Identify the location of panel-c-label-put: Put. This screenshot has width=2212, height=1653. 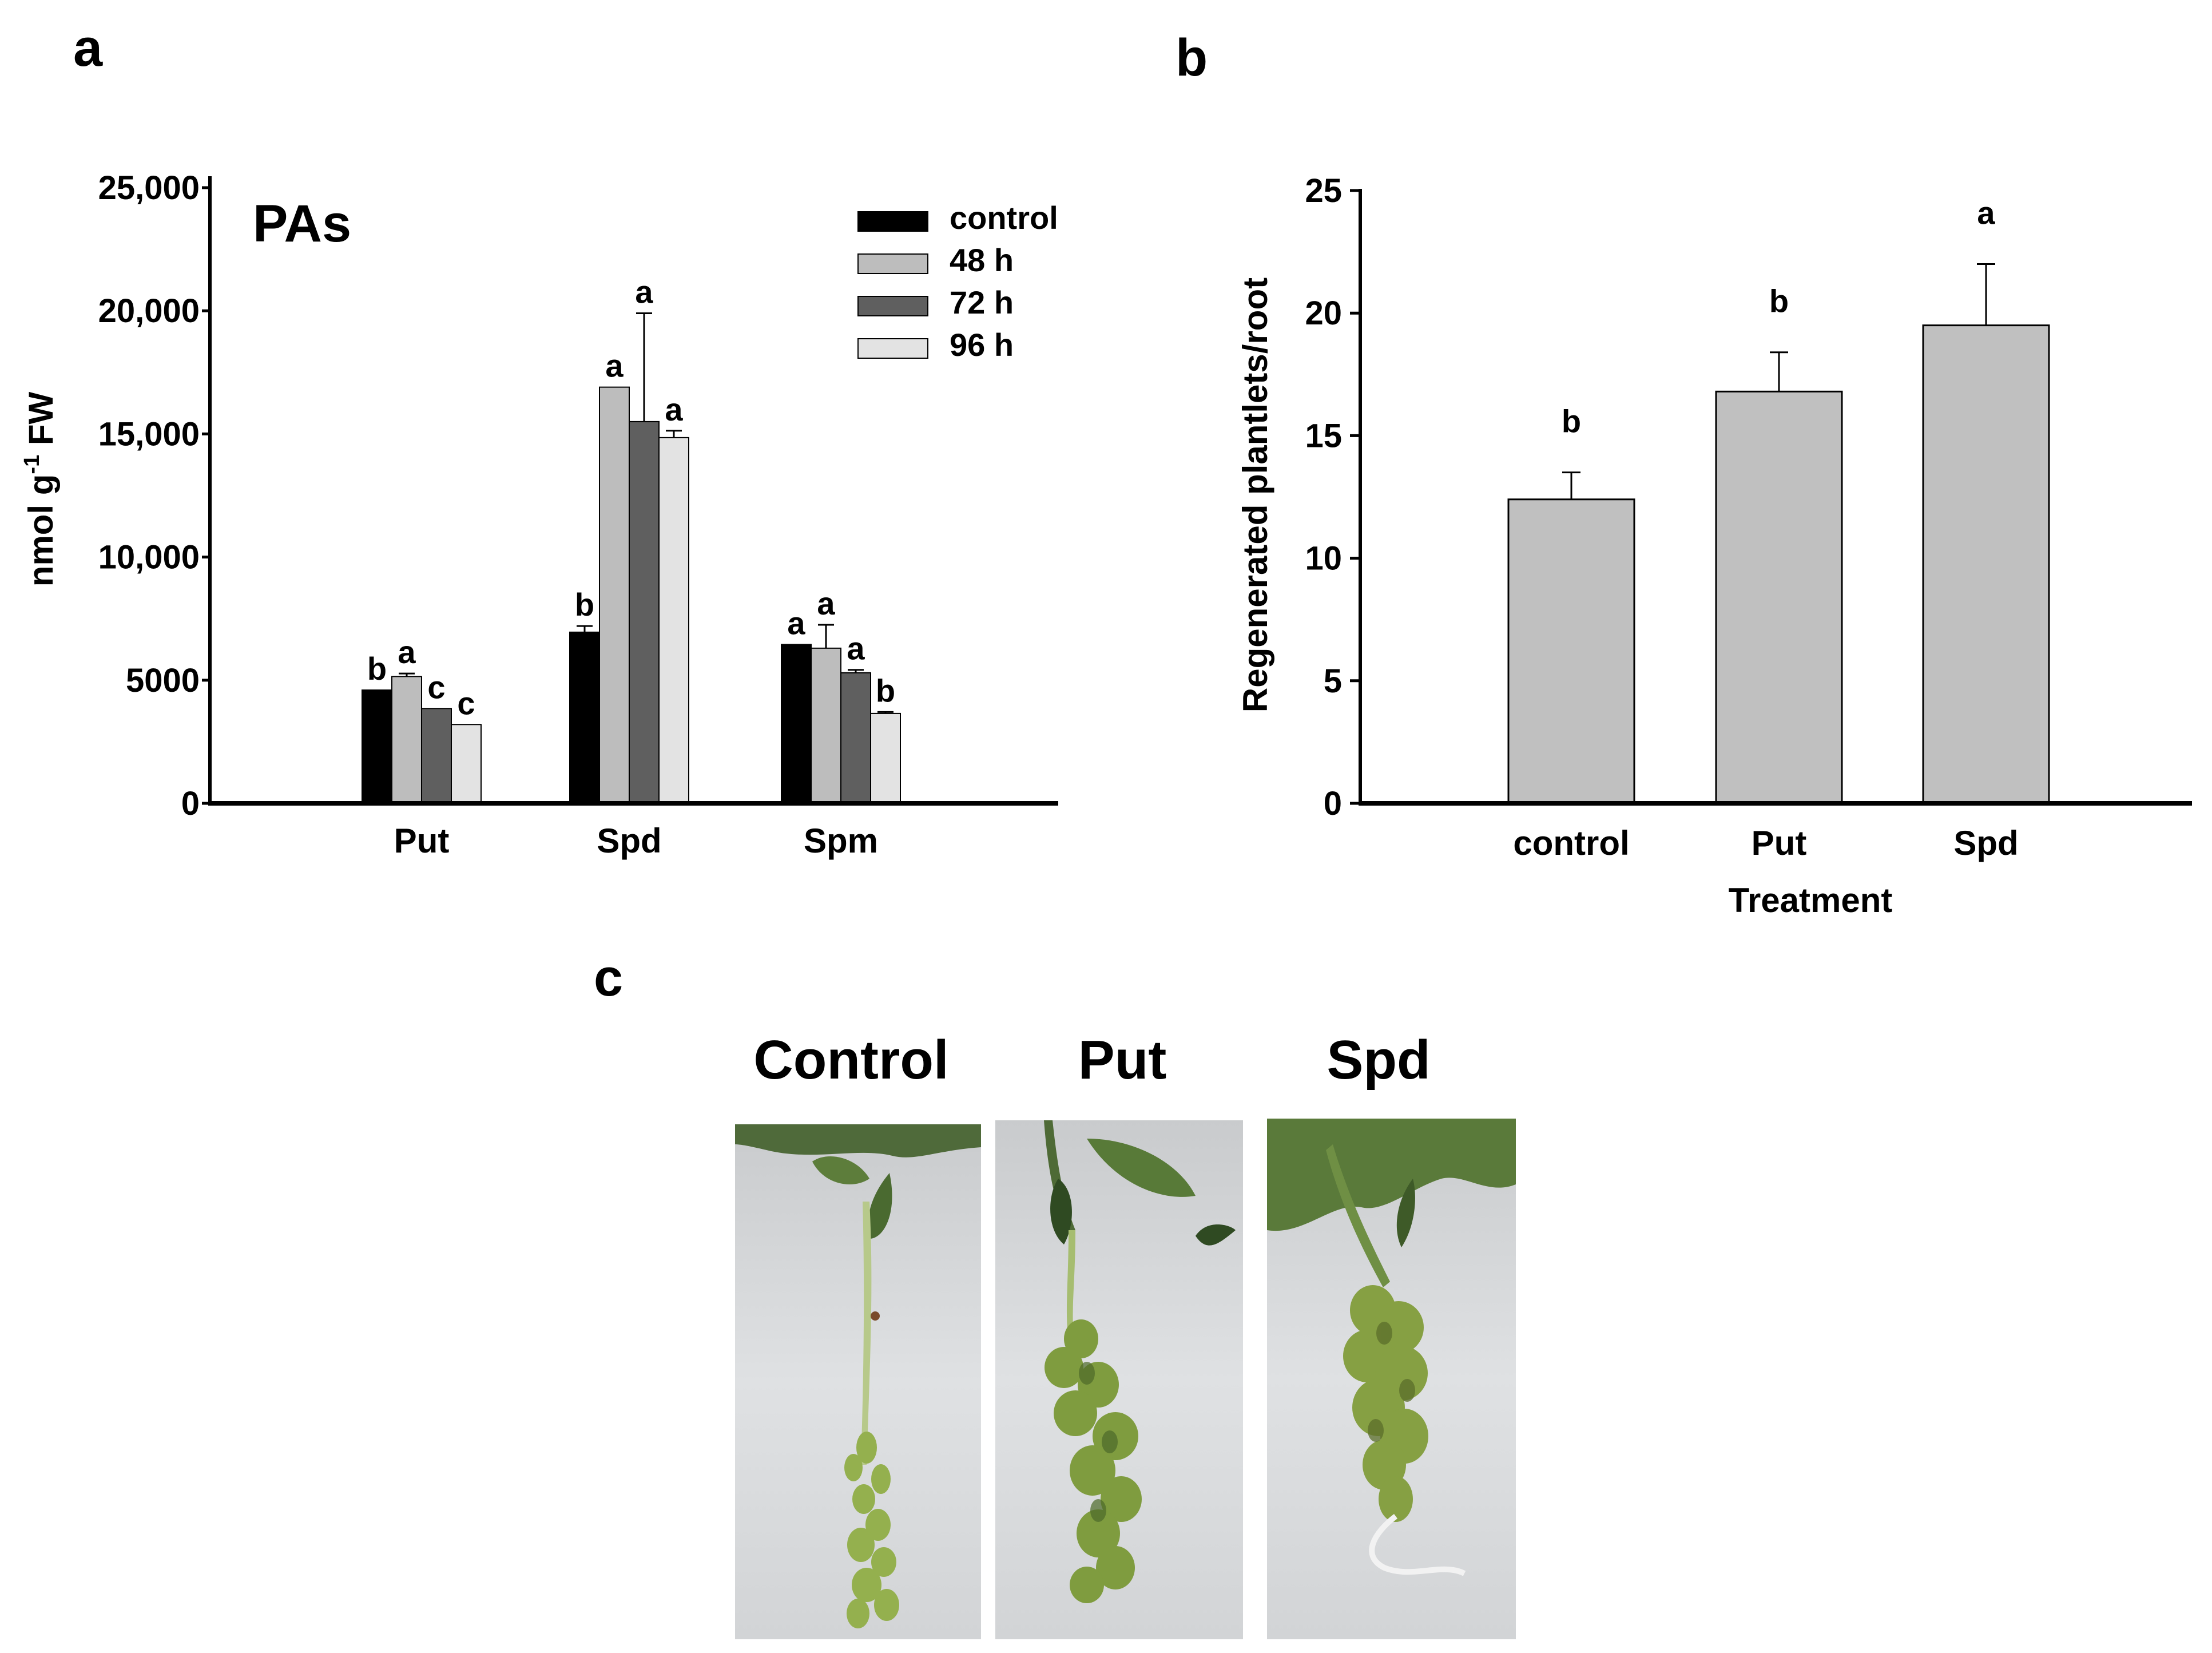
(1122, 1060).